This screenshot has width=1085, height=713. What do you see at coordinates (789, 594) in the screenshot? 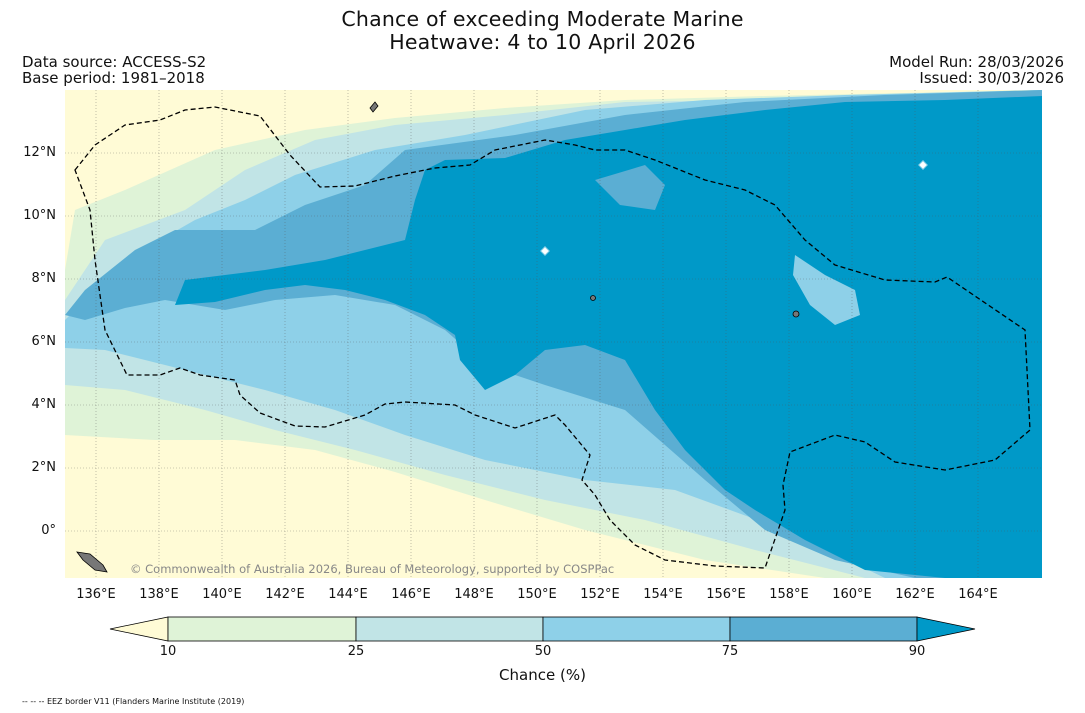
I see `x-tick-label: 158°E` at bounding box center [789, 594].